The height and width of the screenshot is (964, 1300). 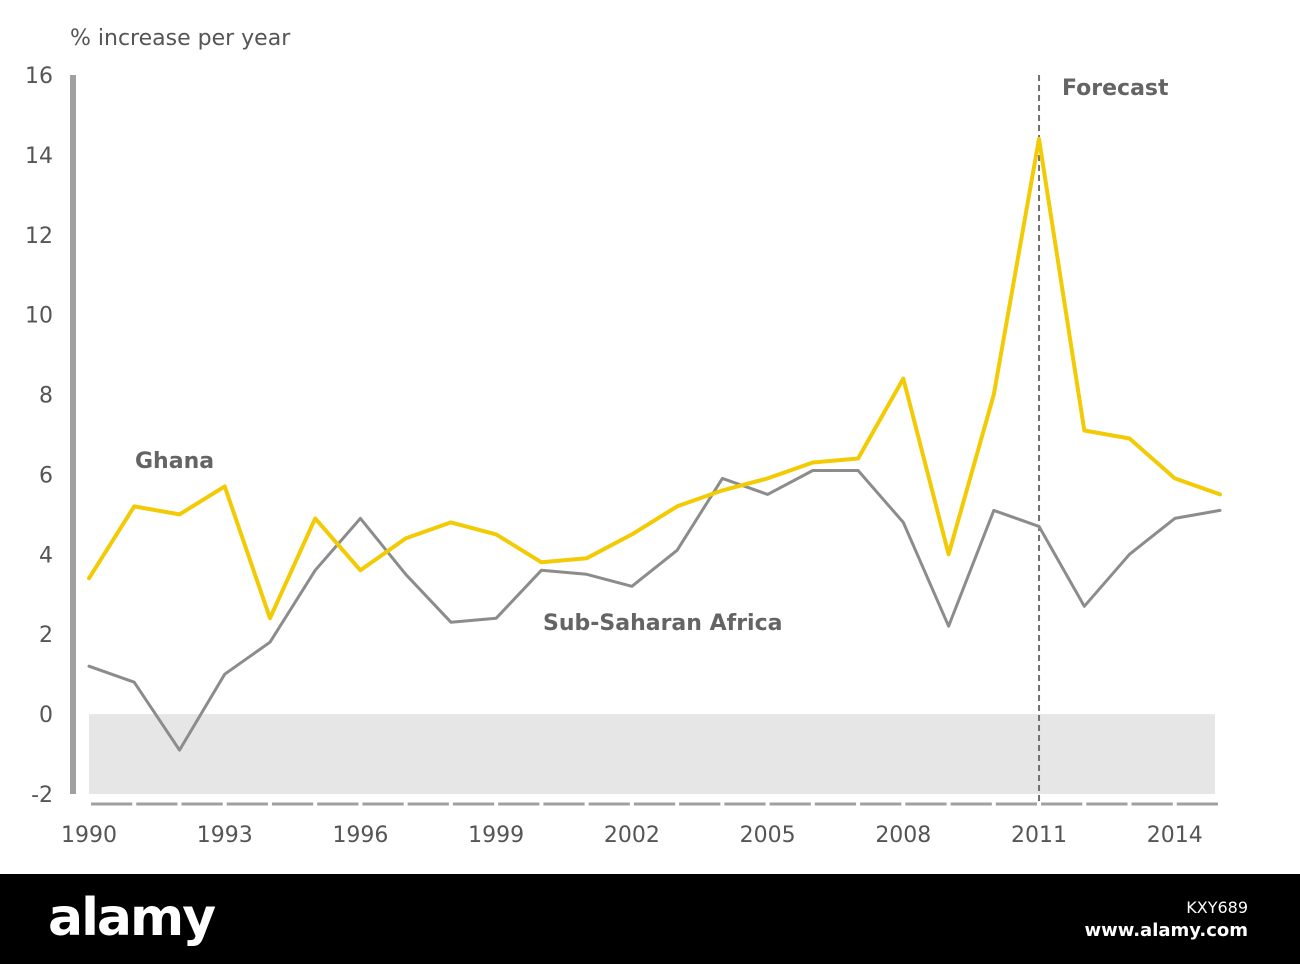 What do you see at coordinates (650, 919) in the screenshot?
I see `alamy-watermark-bar: alamy KXY689 www.alamy.com` at bounding box center [650, 919].